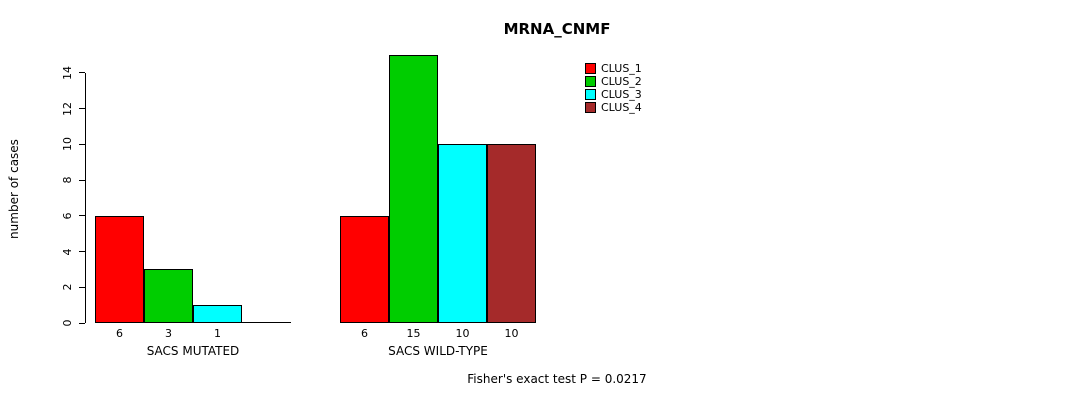 This screenshot has height=400, width=1090. I want to click on y-tick-label: 12, so click(67, 108).